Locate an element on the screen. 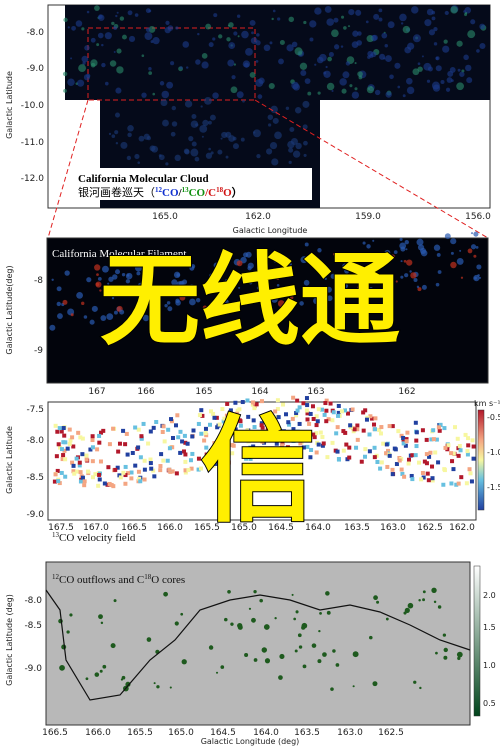  tick-label: 165 is located at coordinates (203, 392).